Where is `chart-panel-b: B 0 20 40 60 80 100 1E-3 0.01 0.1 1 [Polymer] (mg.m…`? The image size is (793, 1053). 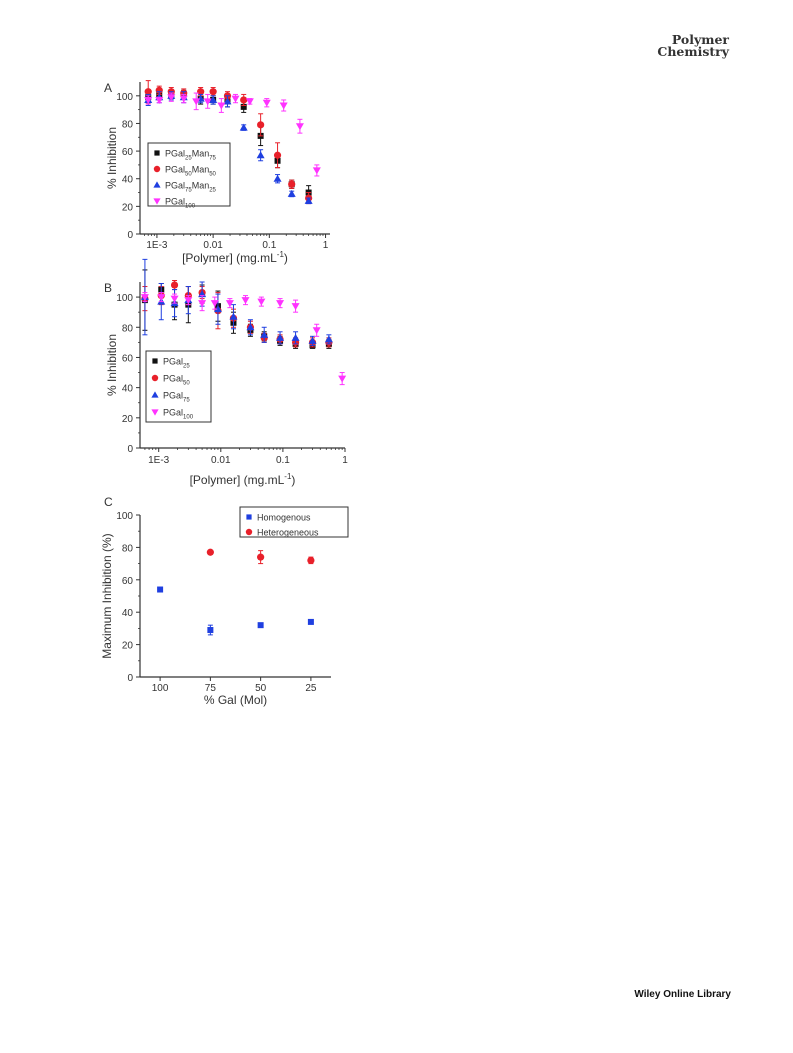 chart-panel-b: B 0 20 40 60 80 100 1E-3 0.01 0.1 1 [Polymer] (mg.m… is located at coordinates (226, 372).